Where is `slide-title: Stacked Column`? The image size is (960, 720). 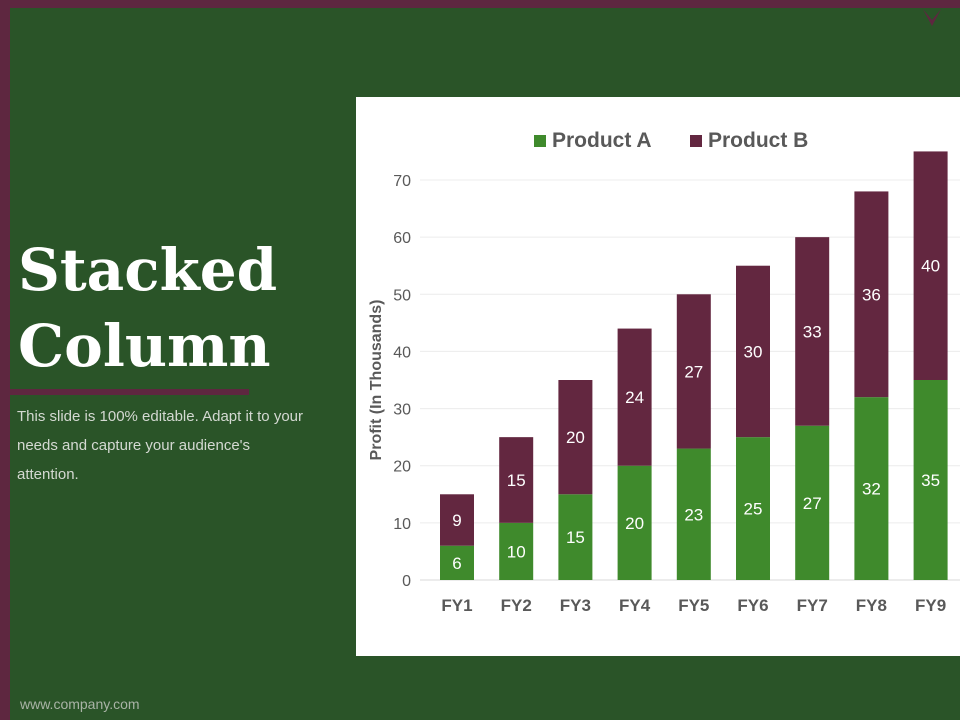
slide-title: Stacked Column is located at coordinates (178, 308).